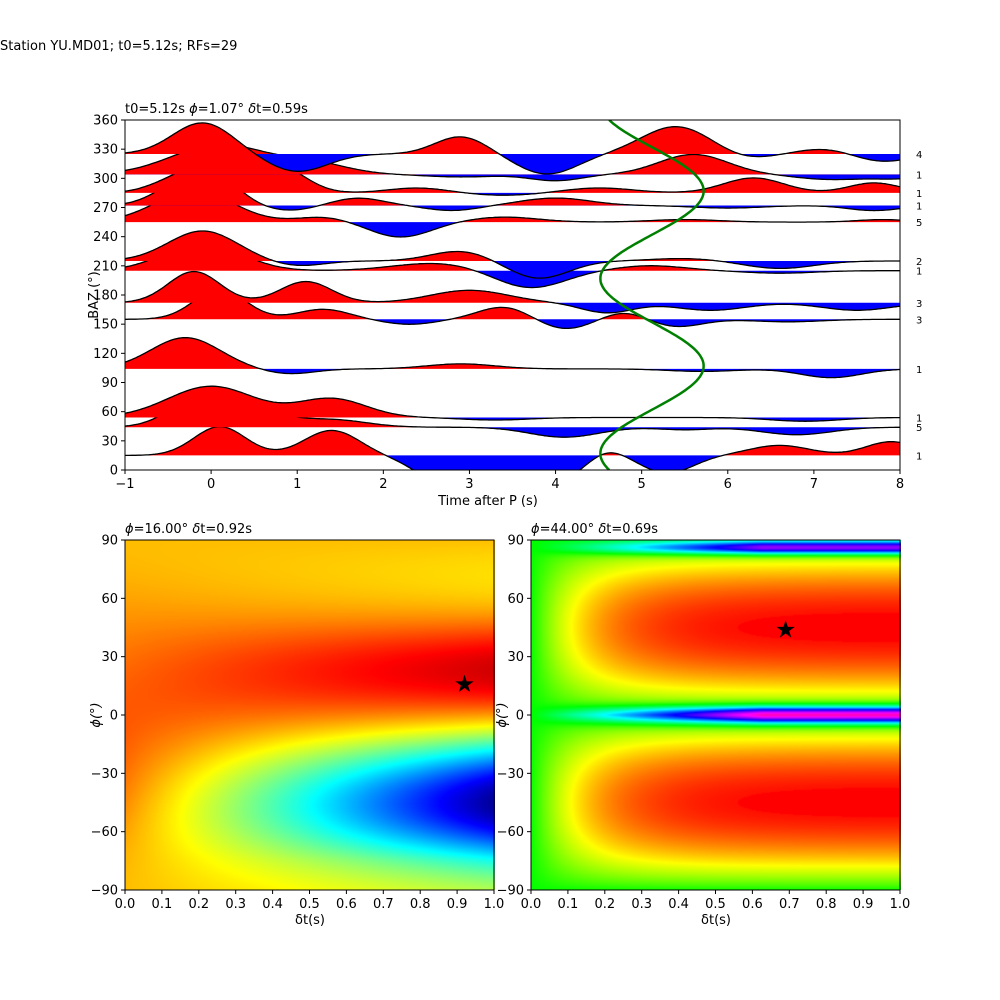 The width and height of the screenshot is (1000, 1000). I want to click on rf-y-tick-label: 0, so click(114, 471).